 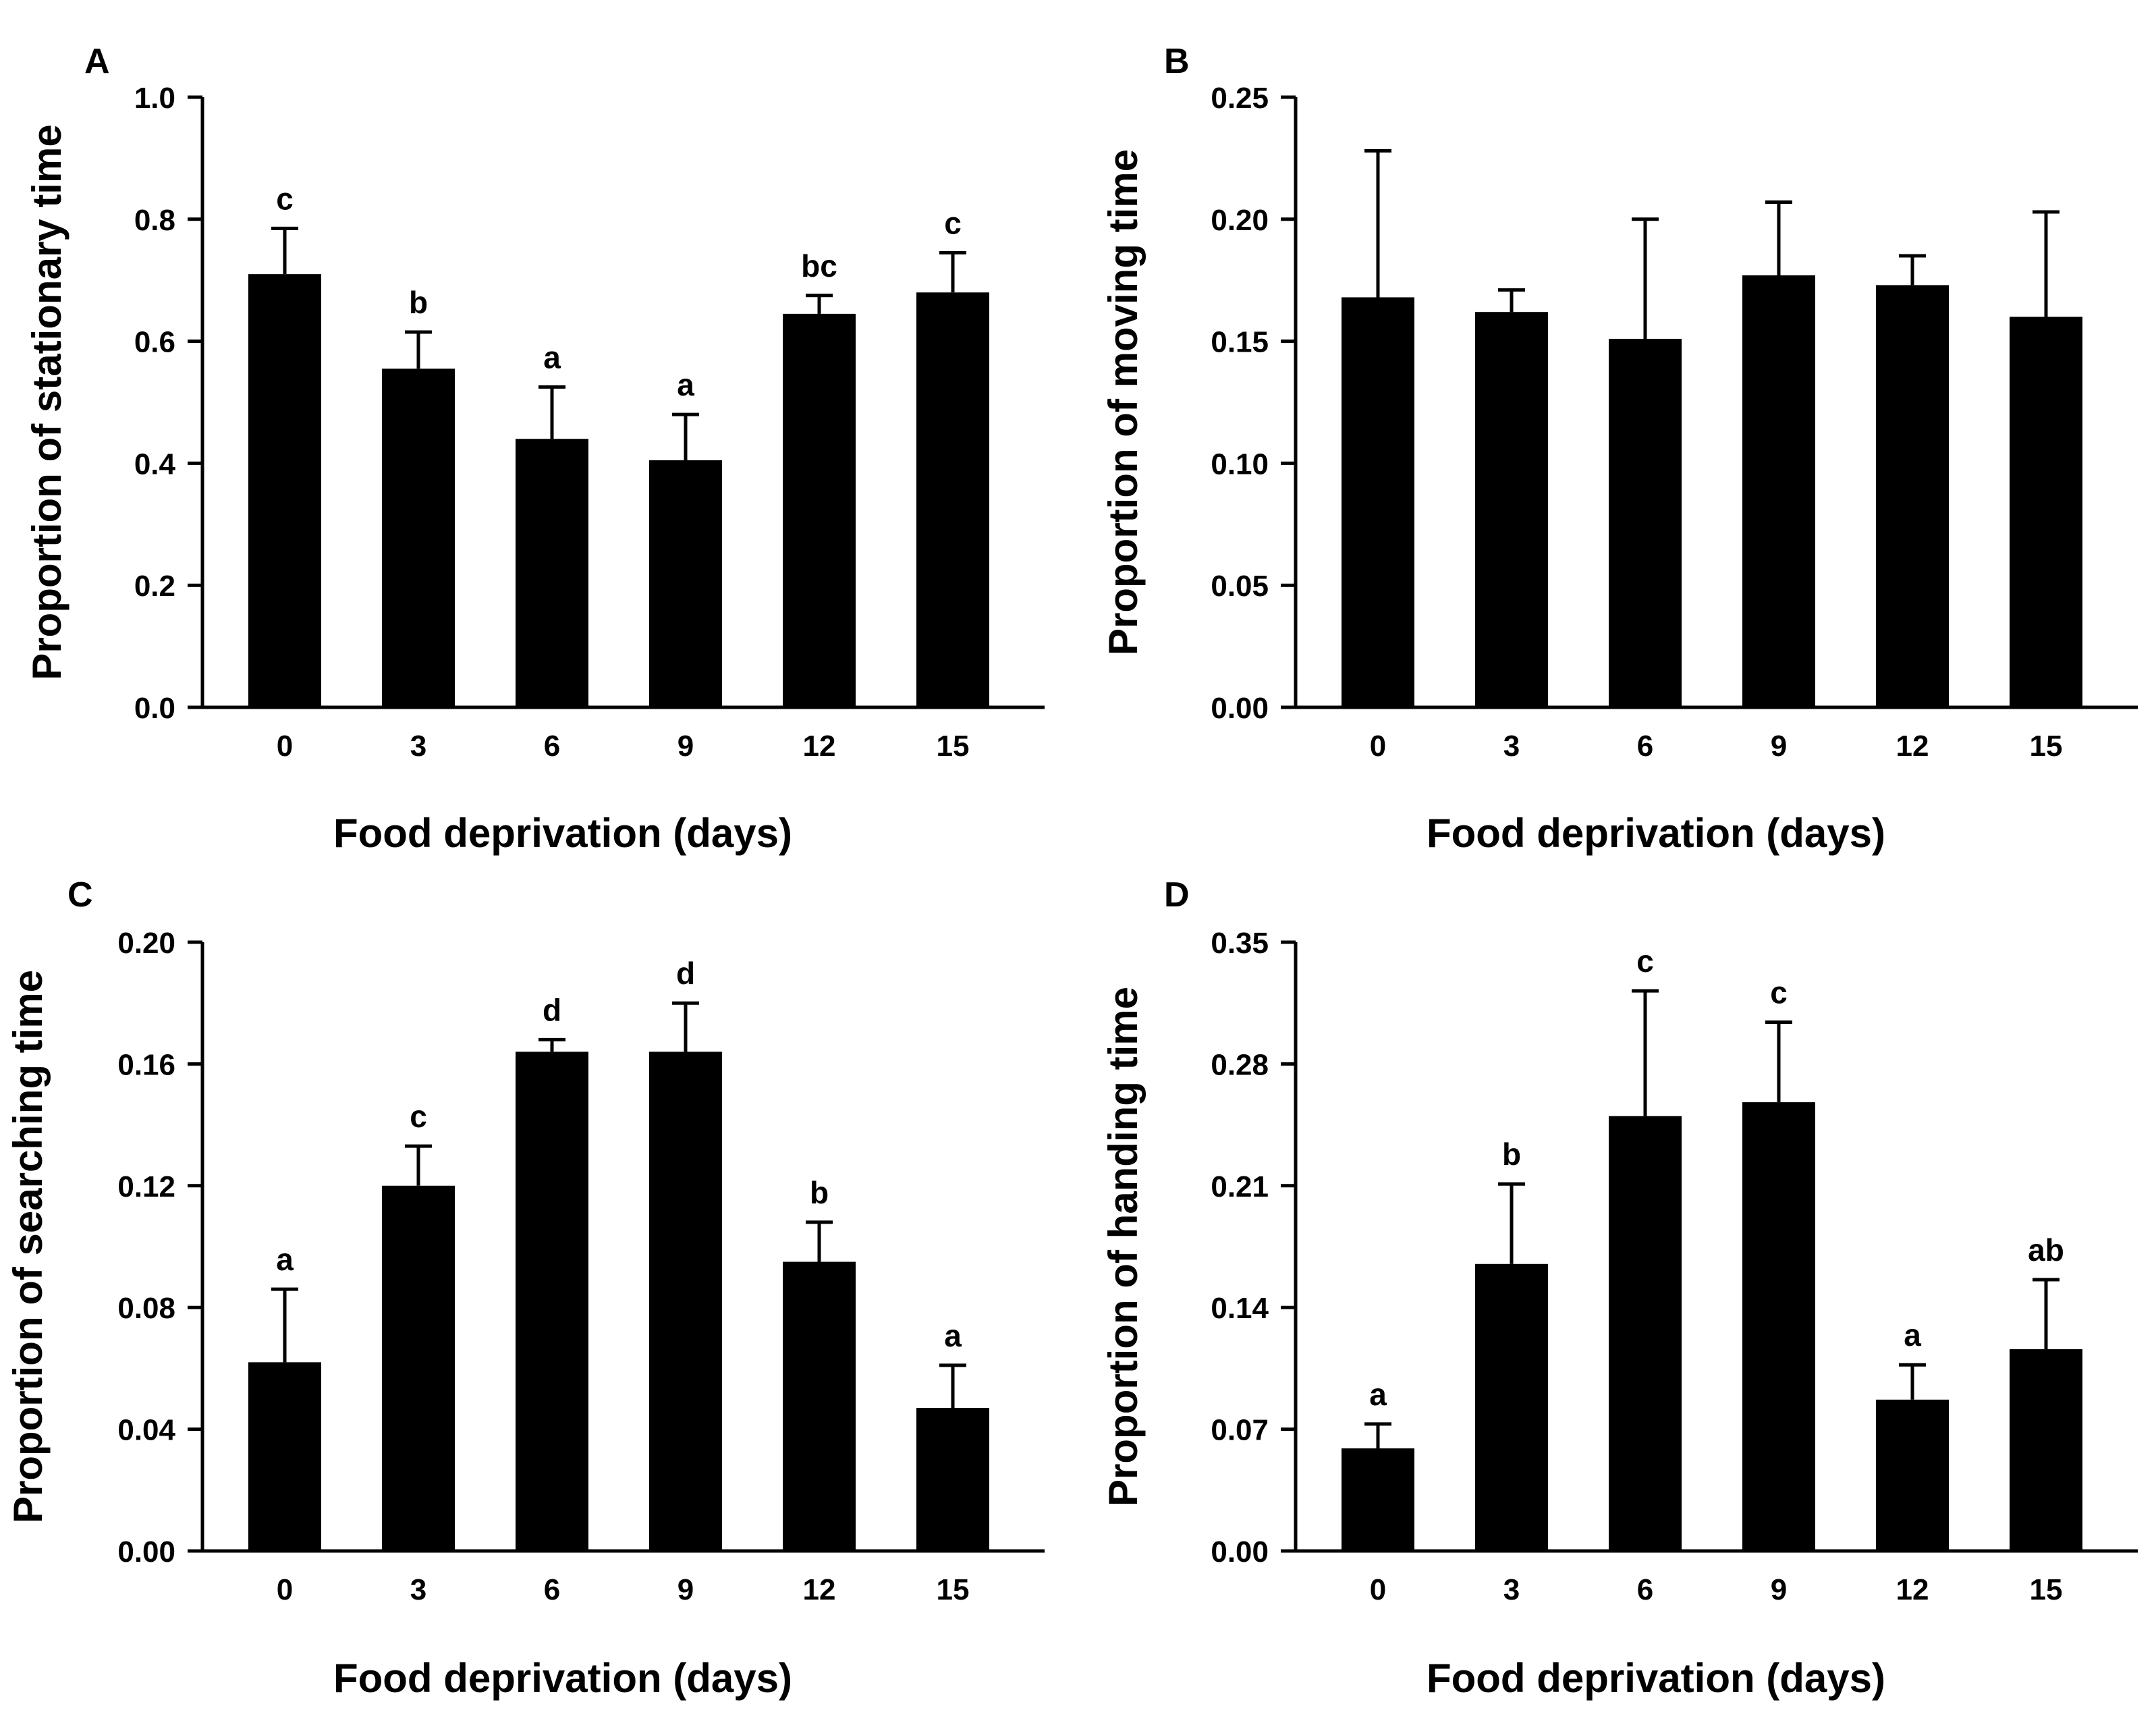 What do you see at coordinates (154, 586) in the screenshot?
I see `y-tick-label: 0.2` at bounding box center [154, 586].